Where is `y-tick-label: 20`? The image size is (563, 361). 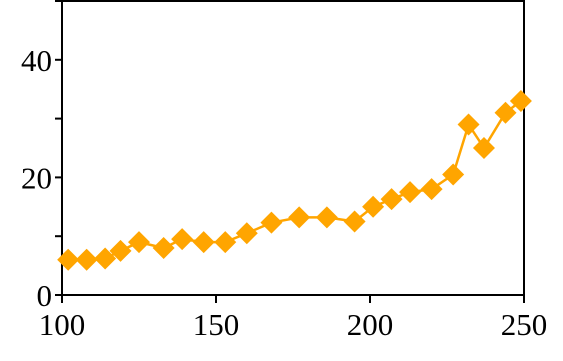 y-tick-label: 20 is located at coordinates (36, 177).